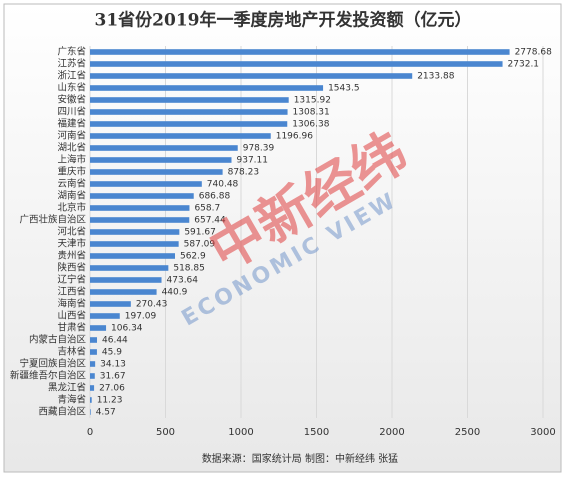  I want to click on y-tick-label: 辽宁省, so click(71, 280).